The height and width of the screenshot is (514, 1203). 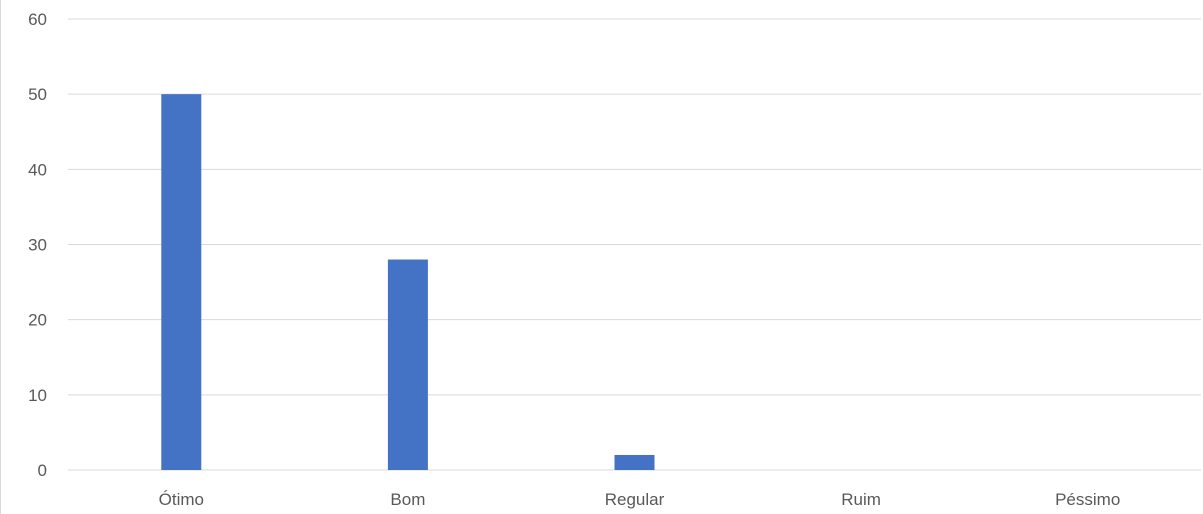 What do you see at coordinates (861, 499) in the screenshot?
I see `x-tick-label: Ruim` at bounding box center [861, 499].